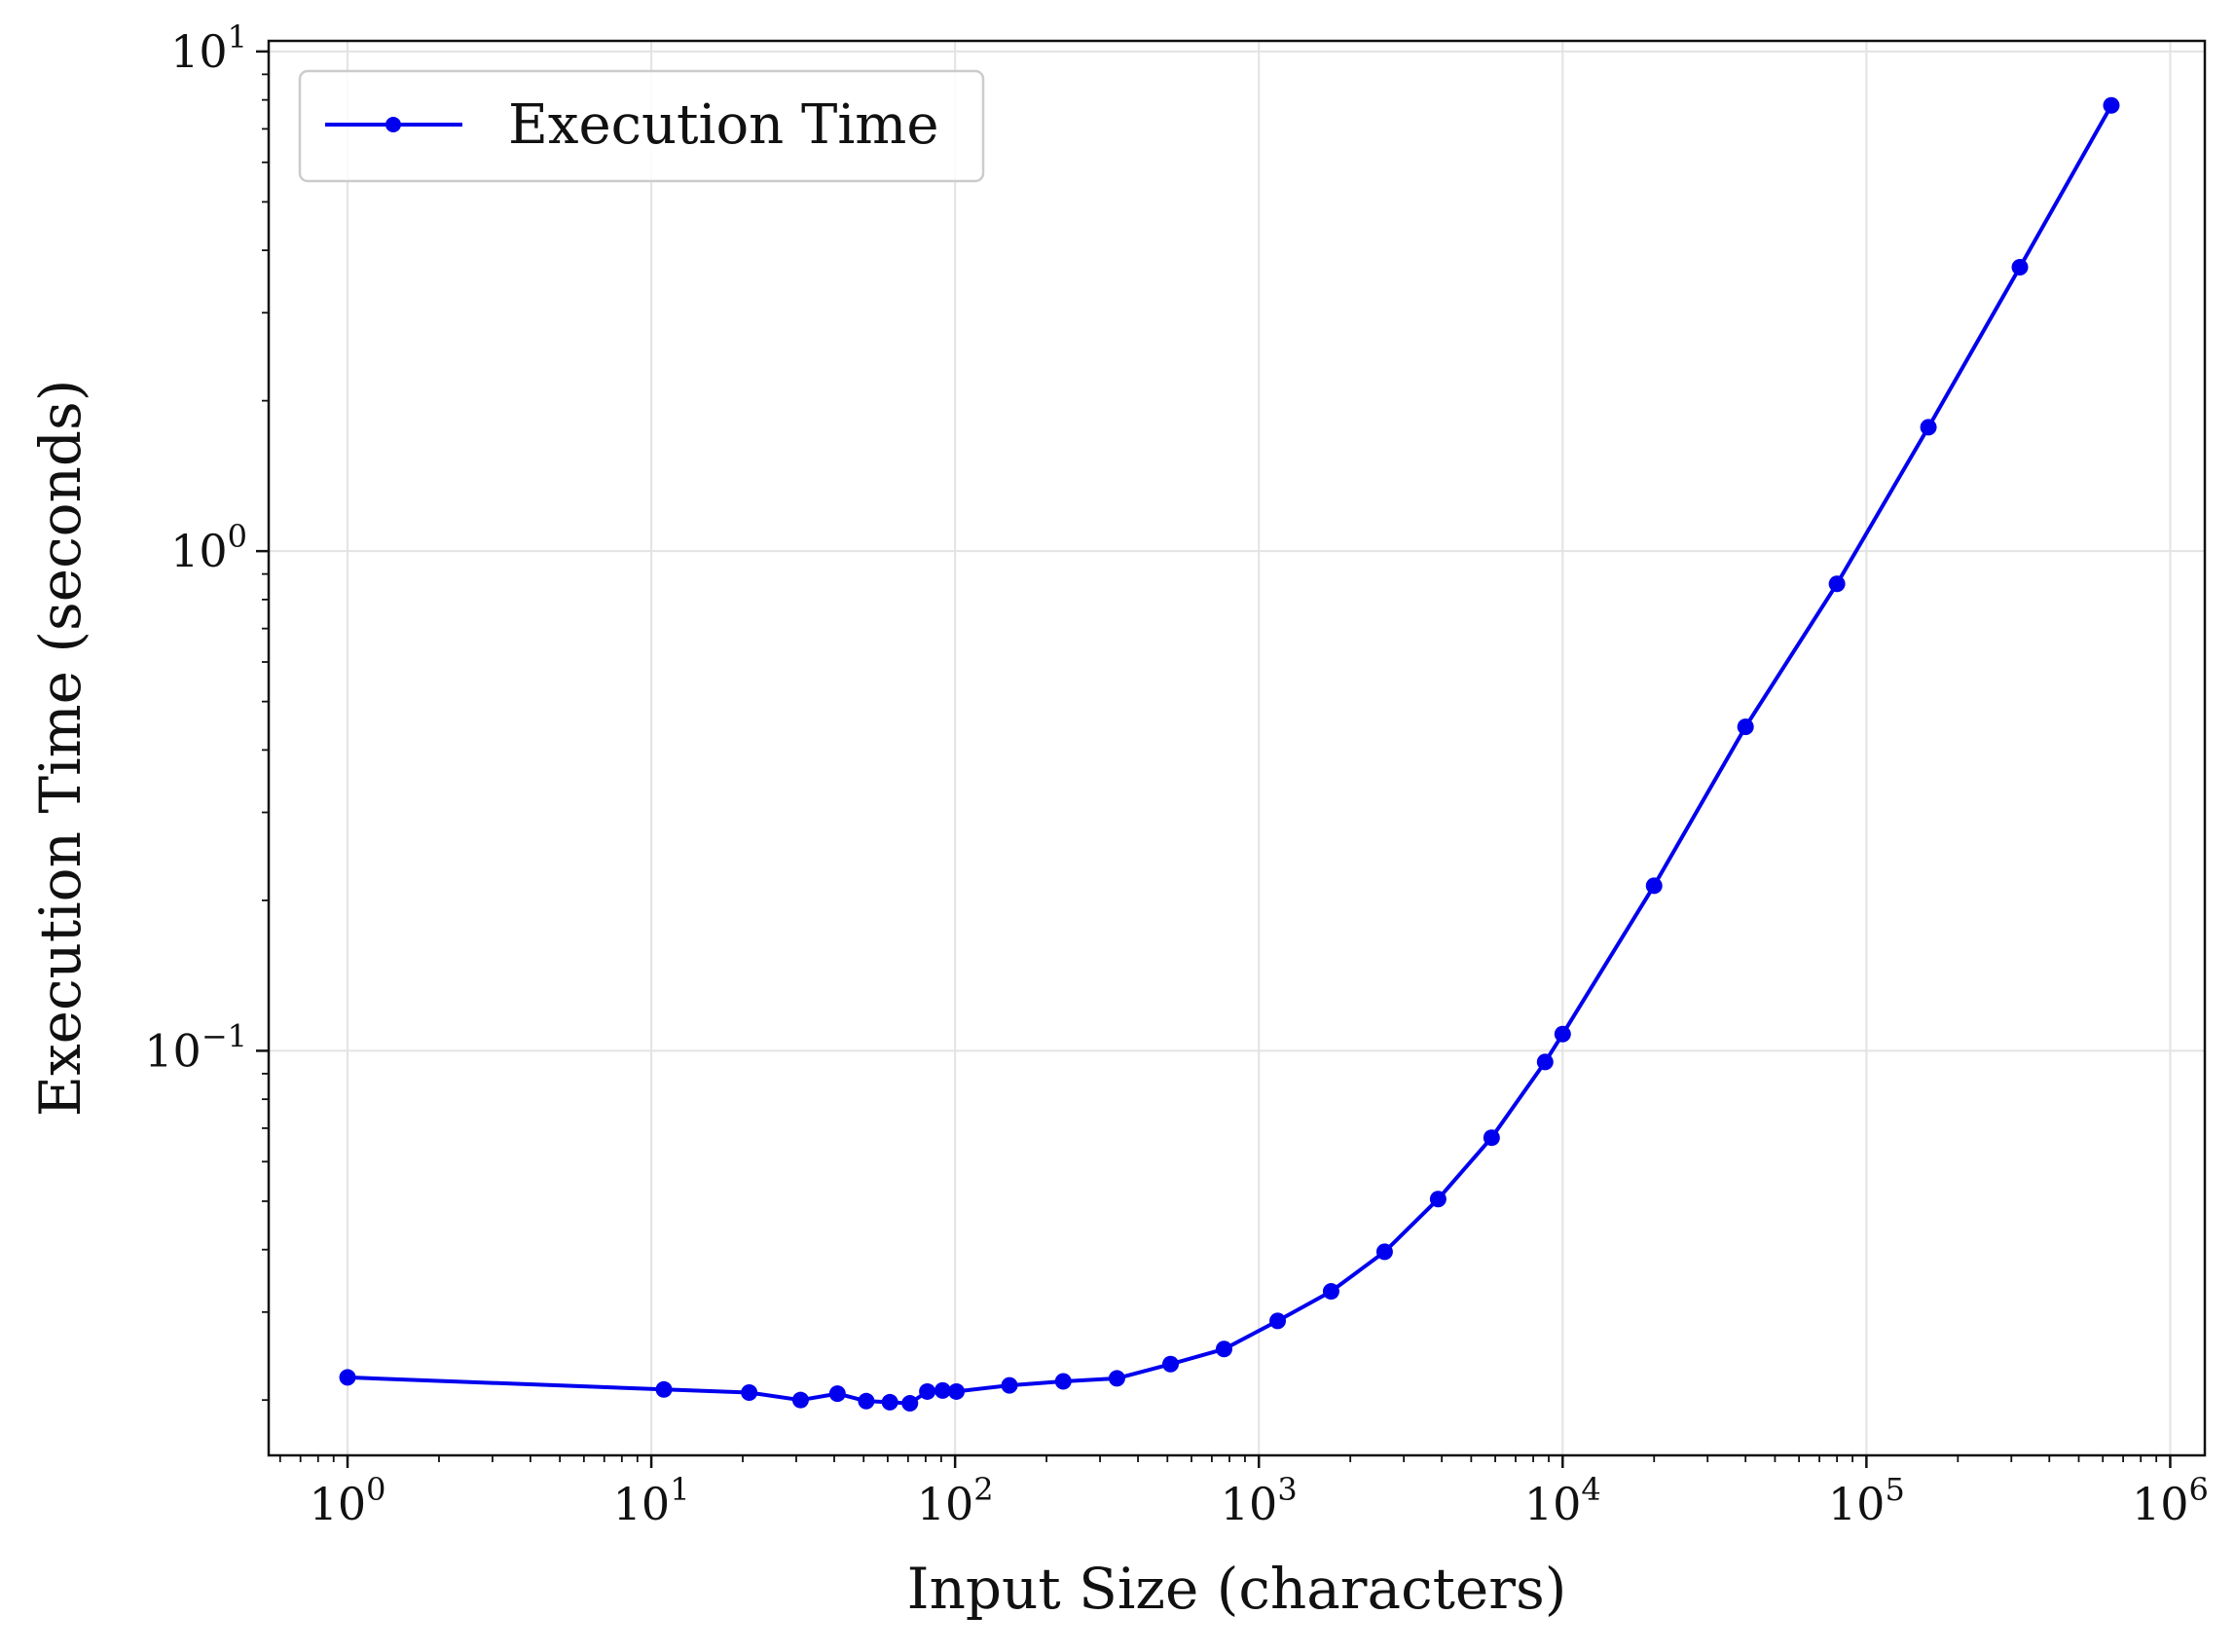  What do you see at coordinates (225, 1035) in the screenshot?
I see `y-tick-exponent: −1` at bounding box center [225, 1035].